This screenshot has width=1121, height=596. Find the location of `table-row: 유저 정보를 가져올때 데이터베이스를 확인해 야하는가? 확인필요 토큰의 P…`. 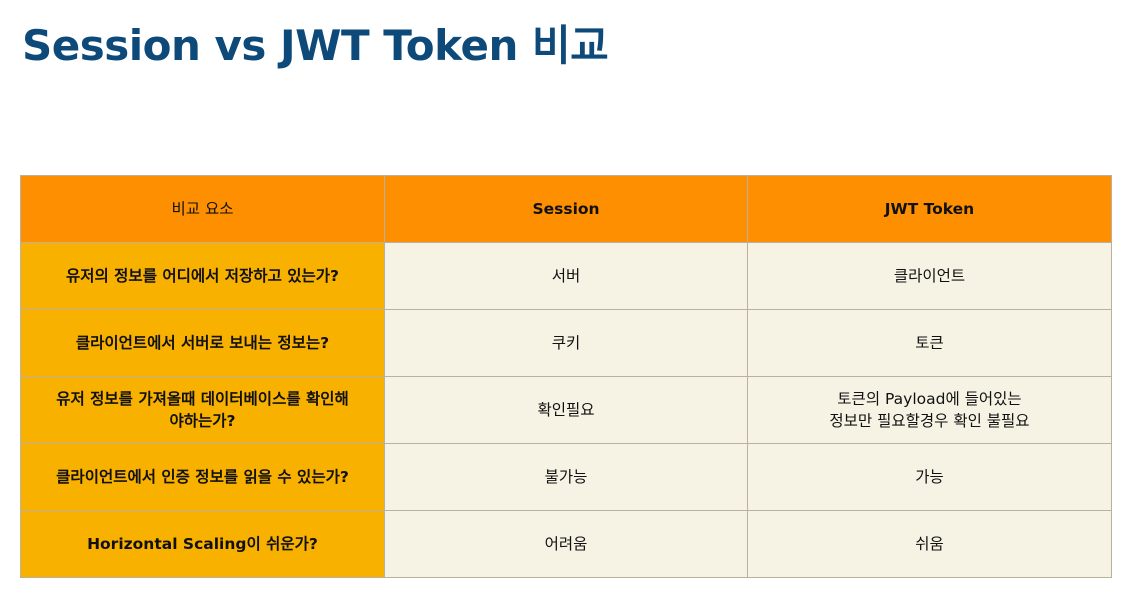

table-row: 유저 정보를 가져올때 데이터베이스를 확인해 야하는가? 확인필요 토큰의 P… is located at coordinates (566, 410).